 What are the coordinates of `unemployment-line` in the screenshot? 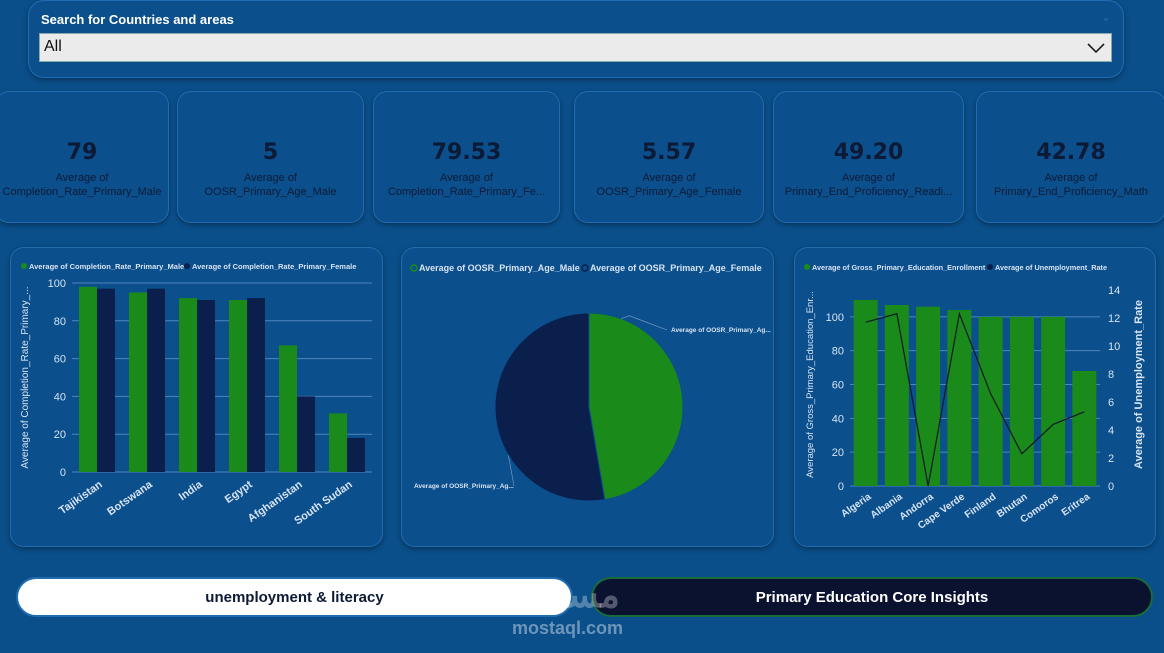 It's located at (975, 399).